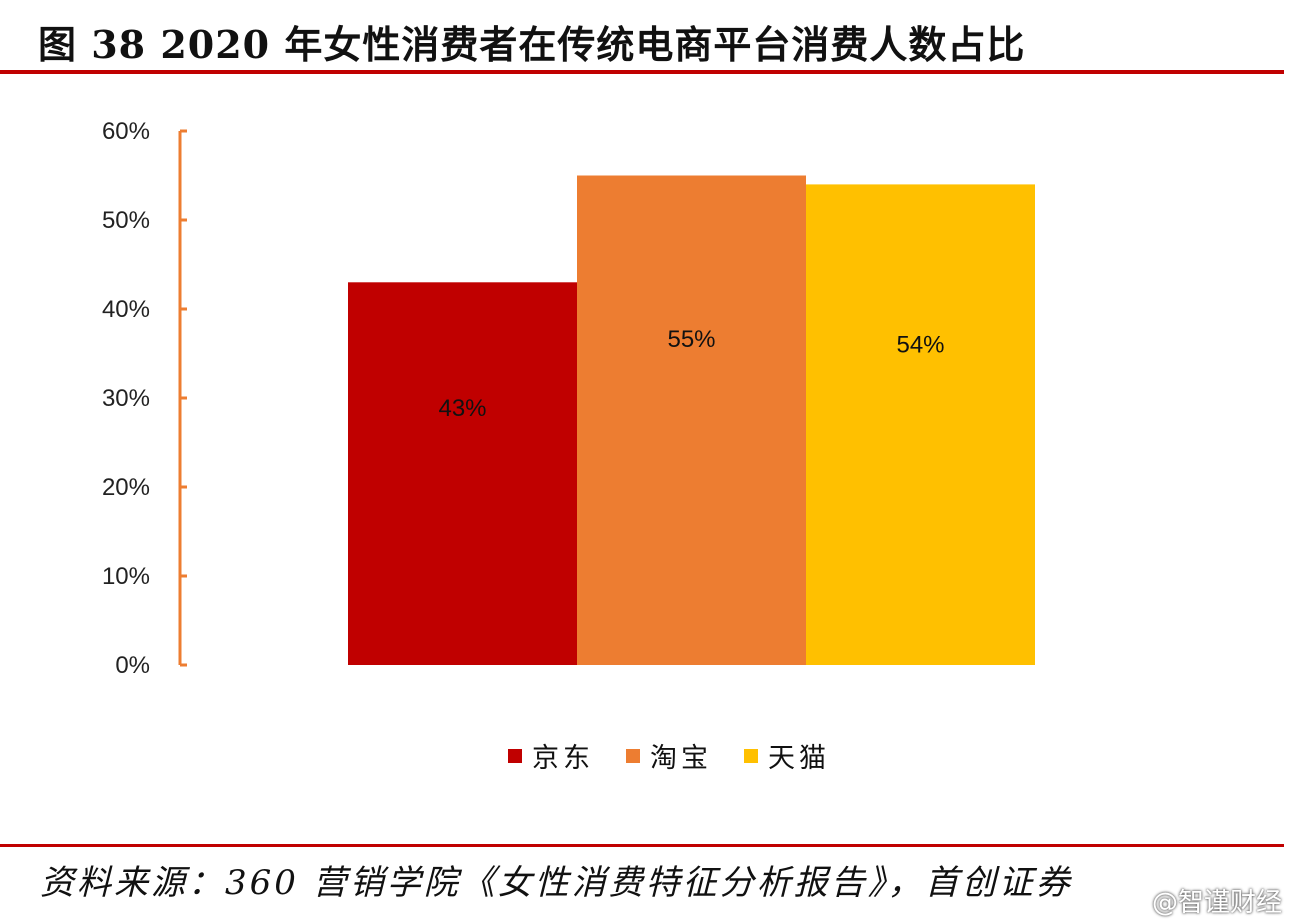  I want to click on y-tick-label: 0%, so click(132, 665).